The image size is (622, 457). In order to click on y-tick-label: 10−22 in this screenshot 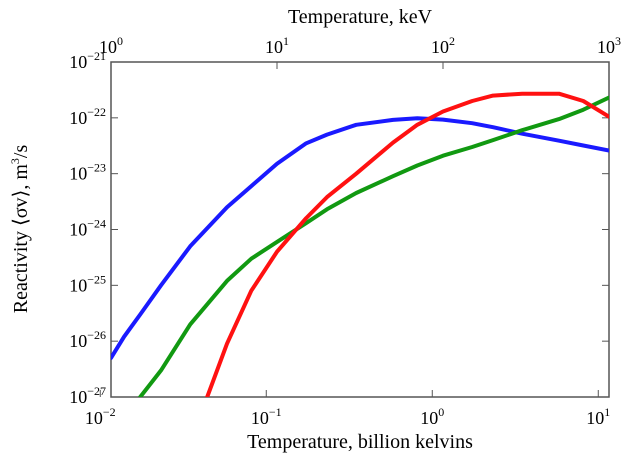, I will do `click(87, 116)`.